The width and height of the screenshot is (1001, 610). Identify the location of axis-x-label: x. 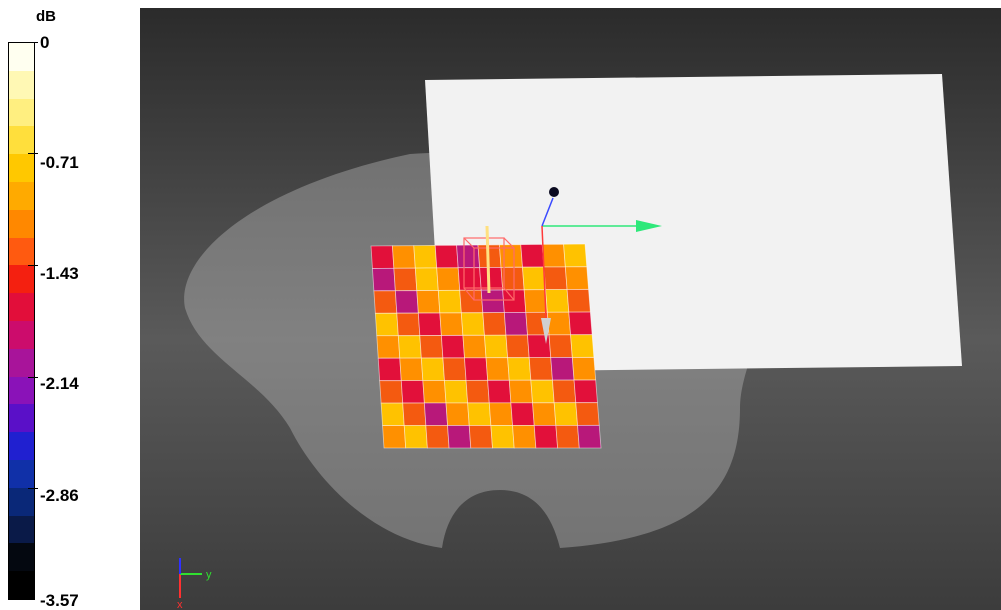
(180, 604).